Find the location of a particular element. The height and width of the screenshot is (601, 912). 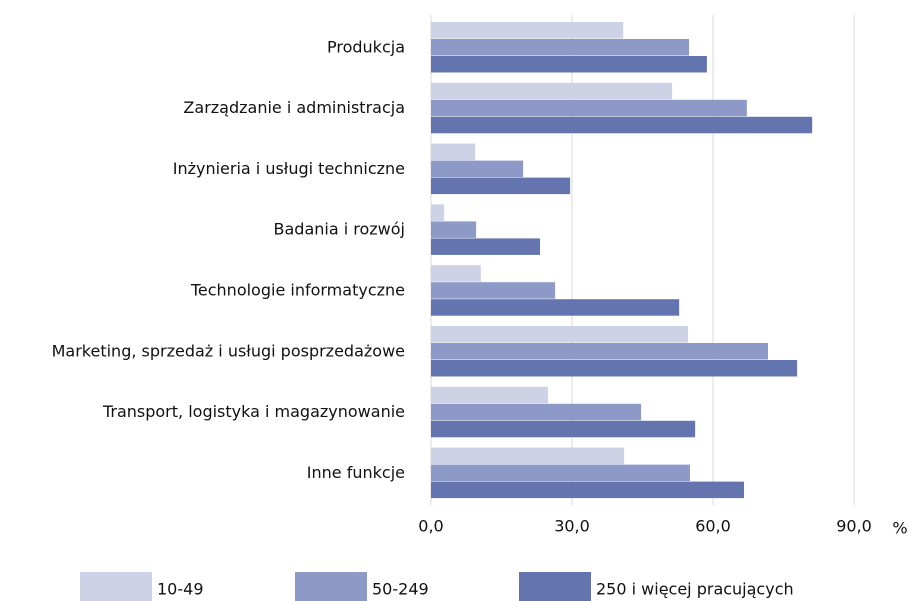

y-tick-label: Technologie informatyczne is located at coordinates (297, 289).